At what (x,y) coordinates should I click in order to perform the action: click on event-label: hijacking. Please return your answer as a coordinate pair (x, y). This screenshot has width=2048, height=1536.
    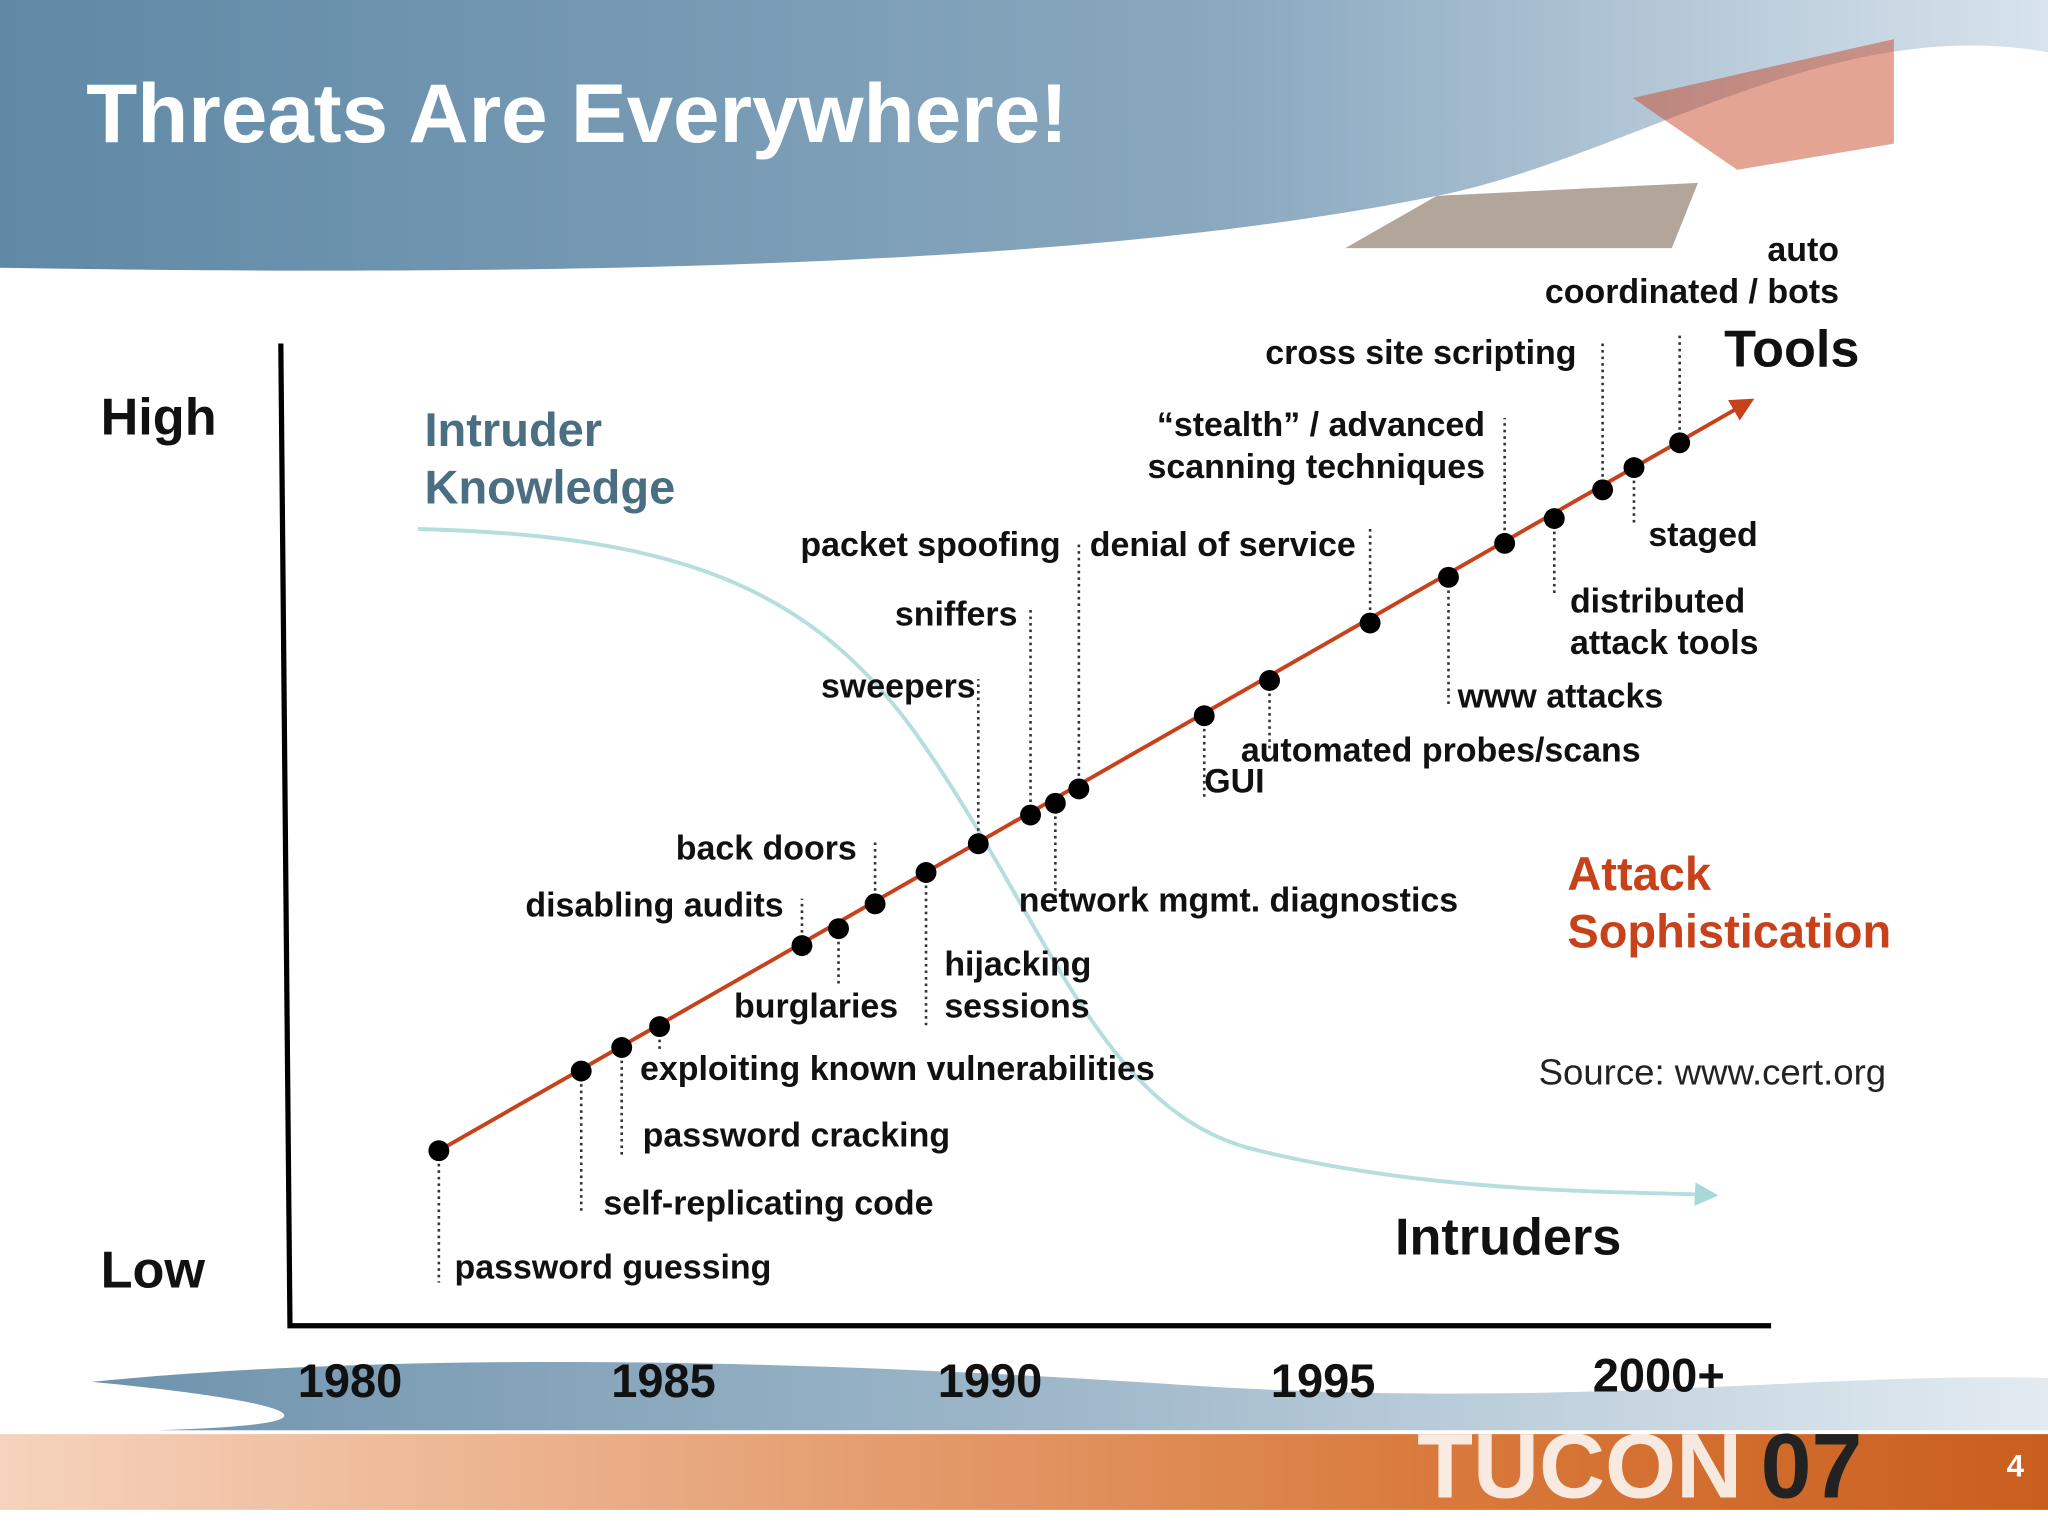
    Looking at the image, I should click on (1017, 964).